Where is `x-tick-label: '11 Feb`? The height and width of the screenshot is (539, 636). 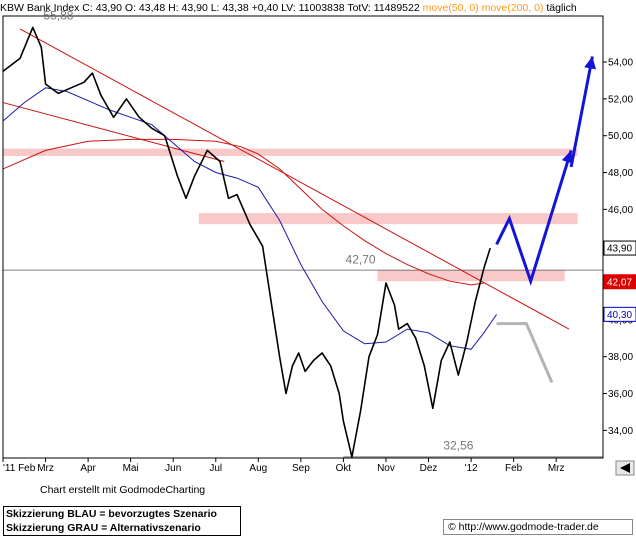
x-tick-label: '11 Feb is located at coordinates (19, 468).